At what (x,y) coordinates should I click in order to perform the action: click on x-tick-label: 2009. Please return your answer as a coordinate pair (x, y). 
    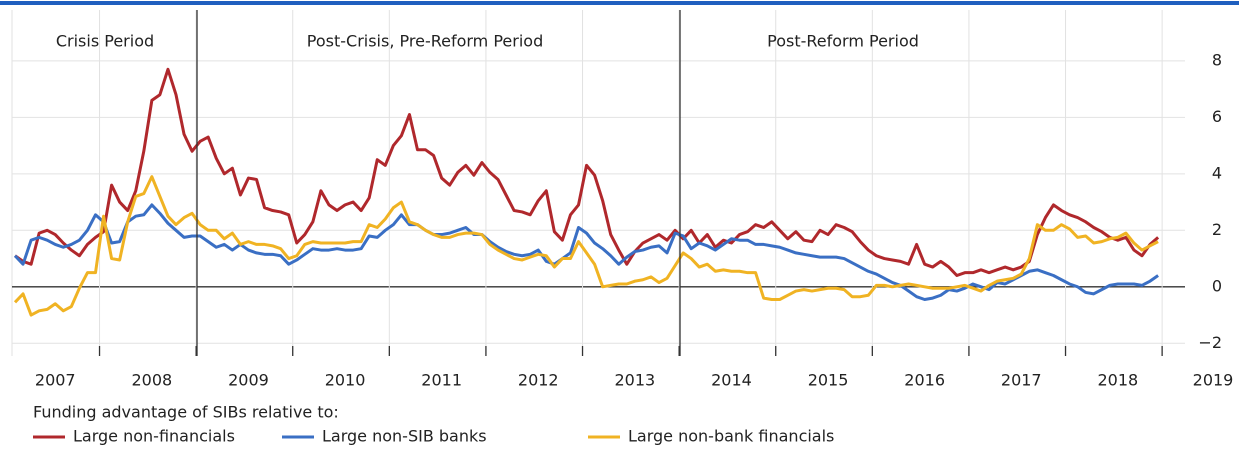
    Looking at the image, I should click on (248, 380).